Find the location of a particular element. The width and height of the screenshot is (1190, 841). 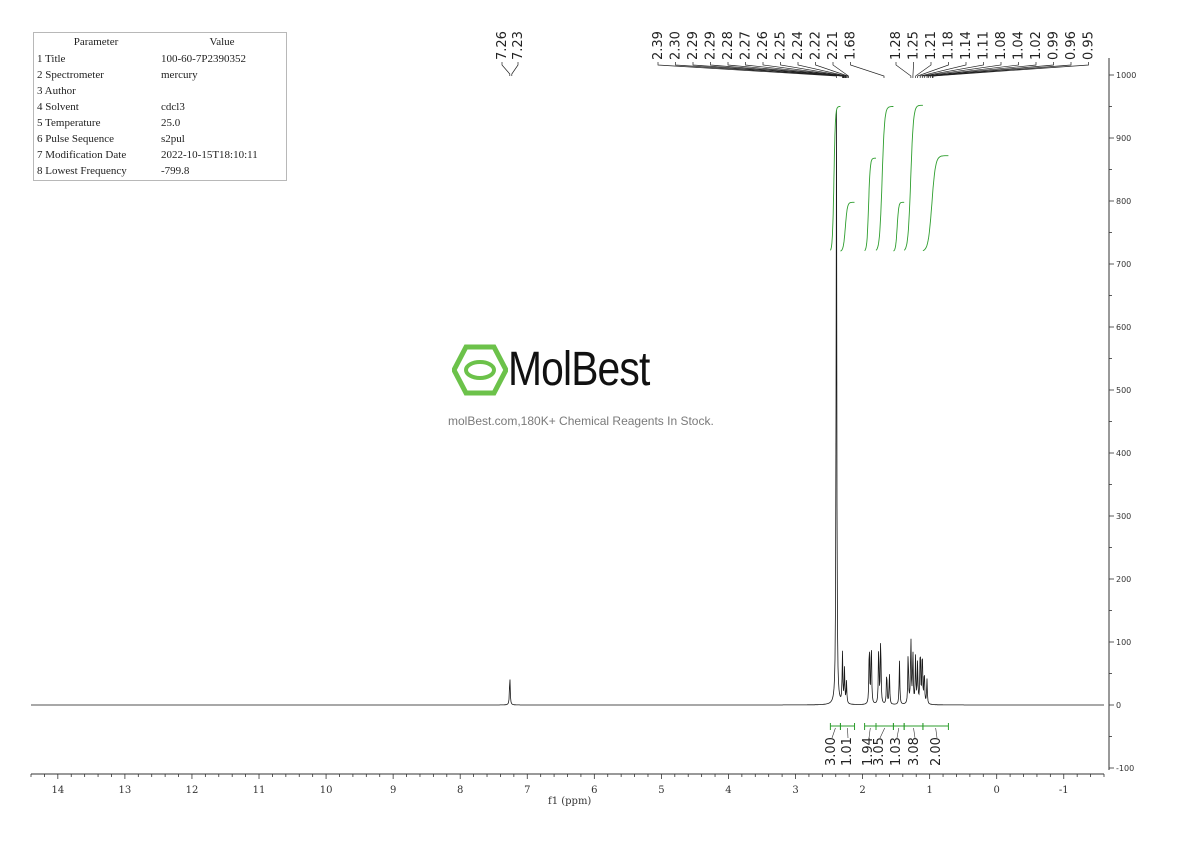

peak-label: 0.96 is located at coordinates (1071, 45).